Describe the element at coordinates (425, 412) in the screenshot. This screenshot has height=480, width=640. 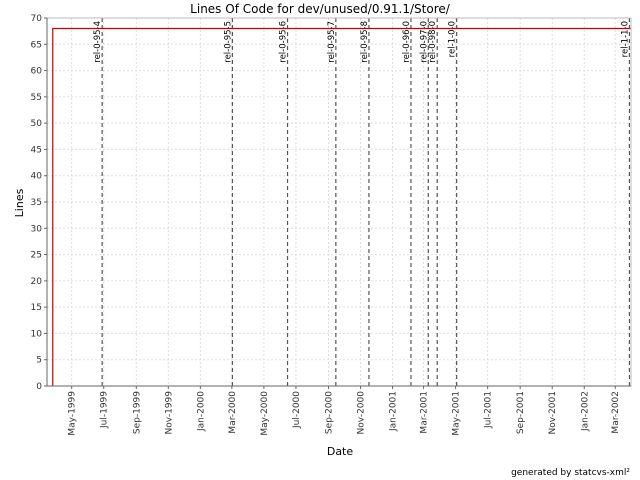
I see `x-tick-label: Mar-2001` at that location.